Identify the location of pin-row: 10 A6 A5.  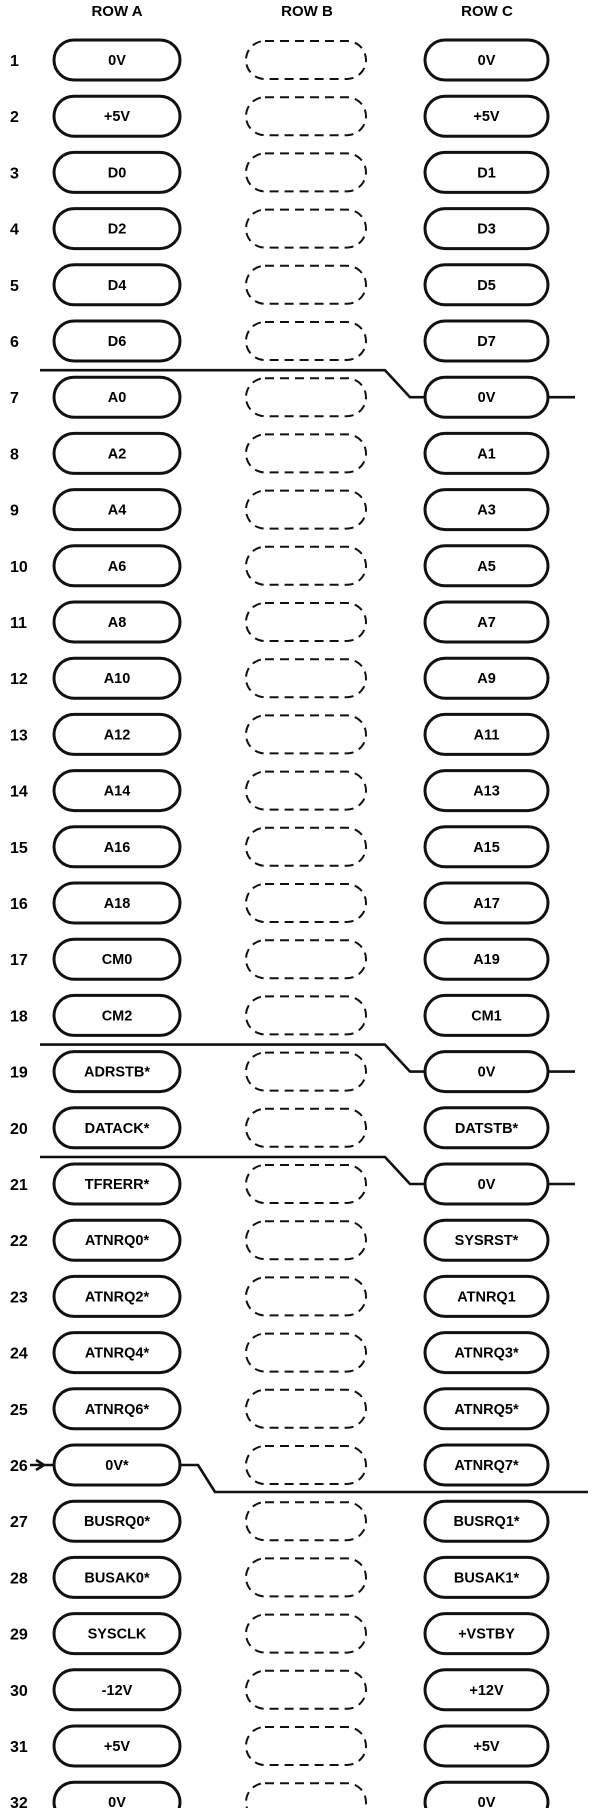
(280, 566).